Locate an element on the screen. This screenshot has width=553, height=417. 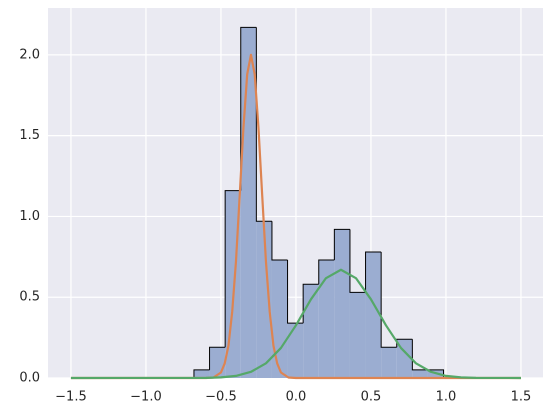
x-tick-label: −0.5 is located at coordinates (221, 397).